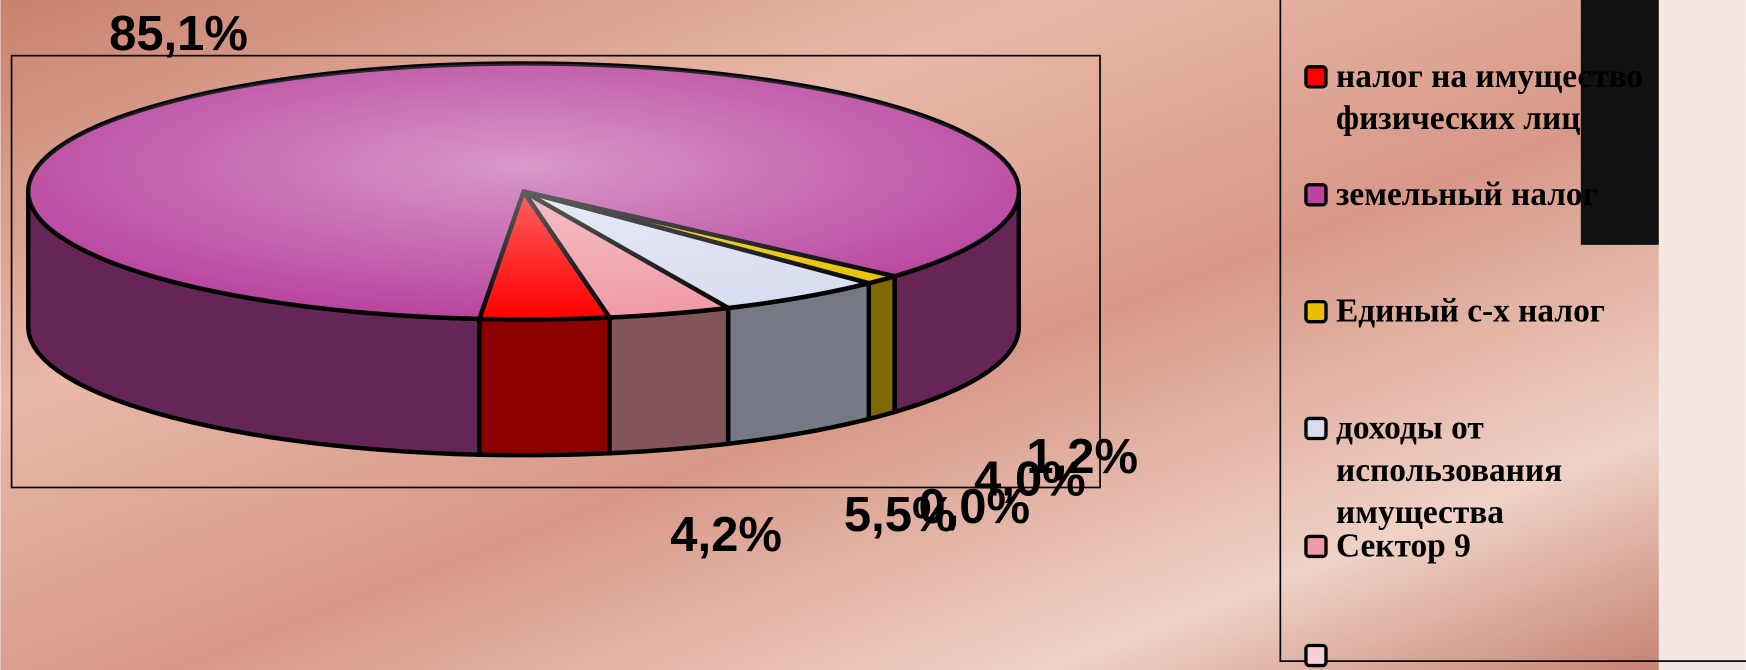 The height and width of the screenshot is (670, 1746). What do you see at coordinates (900, 515) in the screenshot?
I see `data-label: 5,5%` at bounding box center [900, 515].